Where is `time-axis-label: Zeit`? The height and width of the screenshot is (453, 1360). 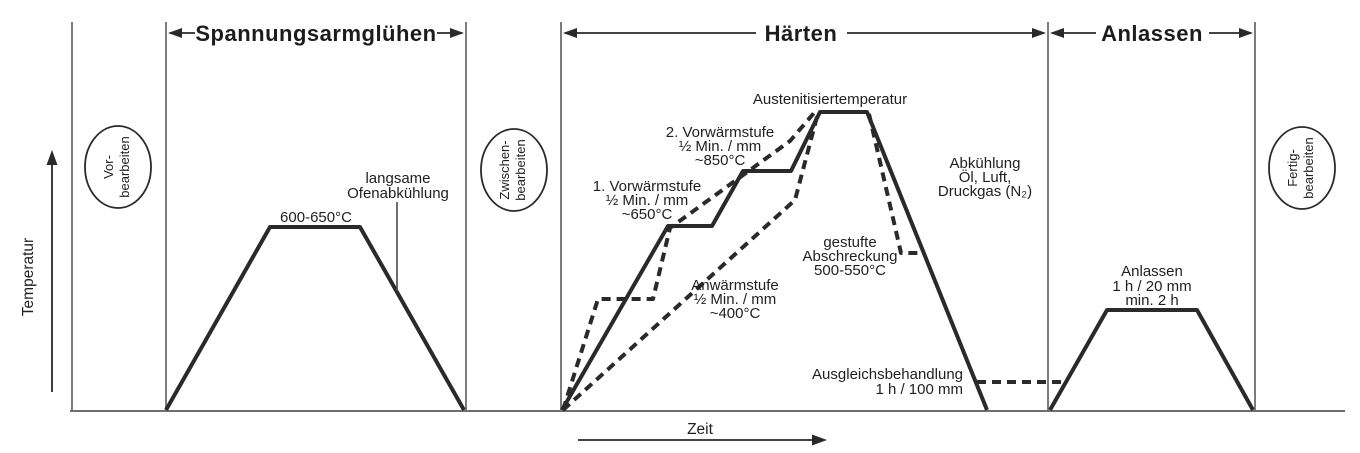
time-axis-label: Zeit is located at coordinates (700, 429).